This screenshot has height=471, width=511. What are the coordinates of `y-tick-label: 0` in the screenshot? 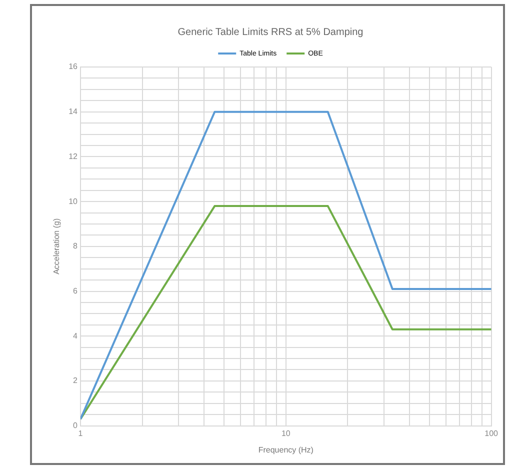 It's located at (75, 425).